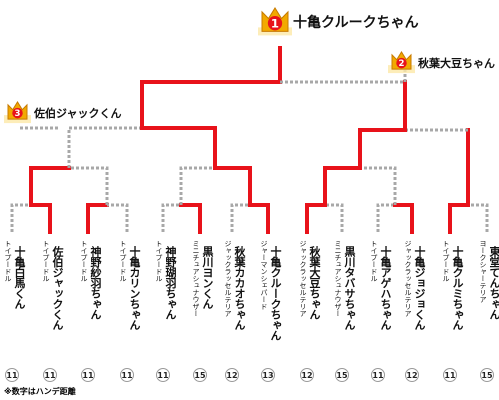 Image resolution: width=499 pixels, height=400 pixels. Describe the element at coordinates (356, 23) in the screenshot. I see `rank-name: 十亀クルークちゃん` at that location.